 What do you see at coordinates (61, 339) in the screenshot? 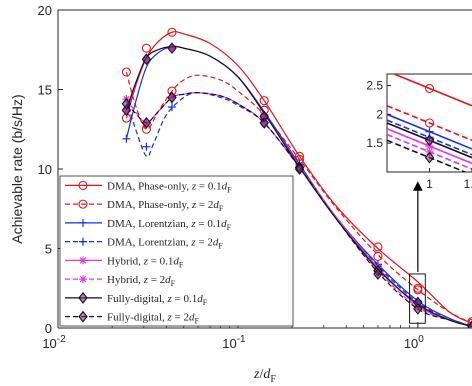
I see `x-tick-exponent: -2` at bounding box center [61, 339].